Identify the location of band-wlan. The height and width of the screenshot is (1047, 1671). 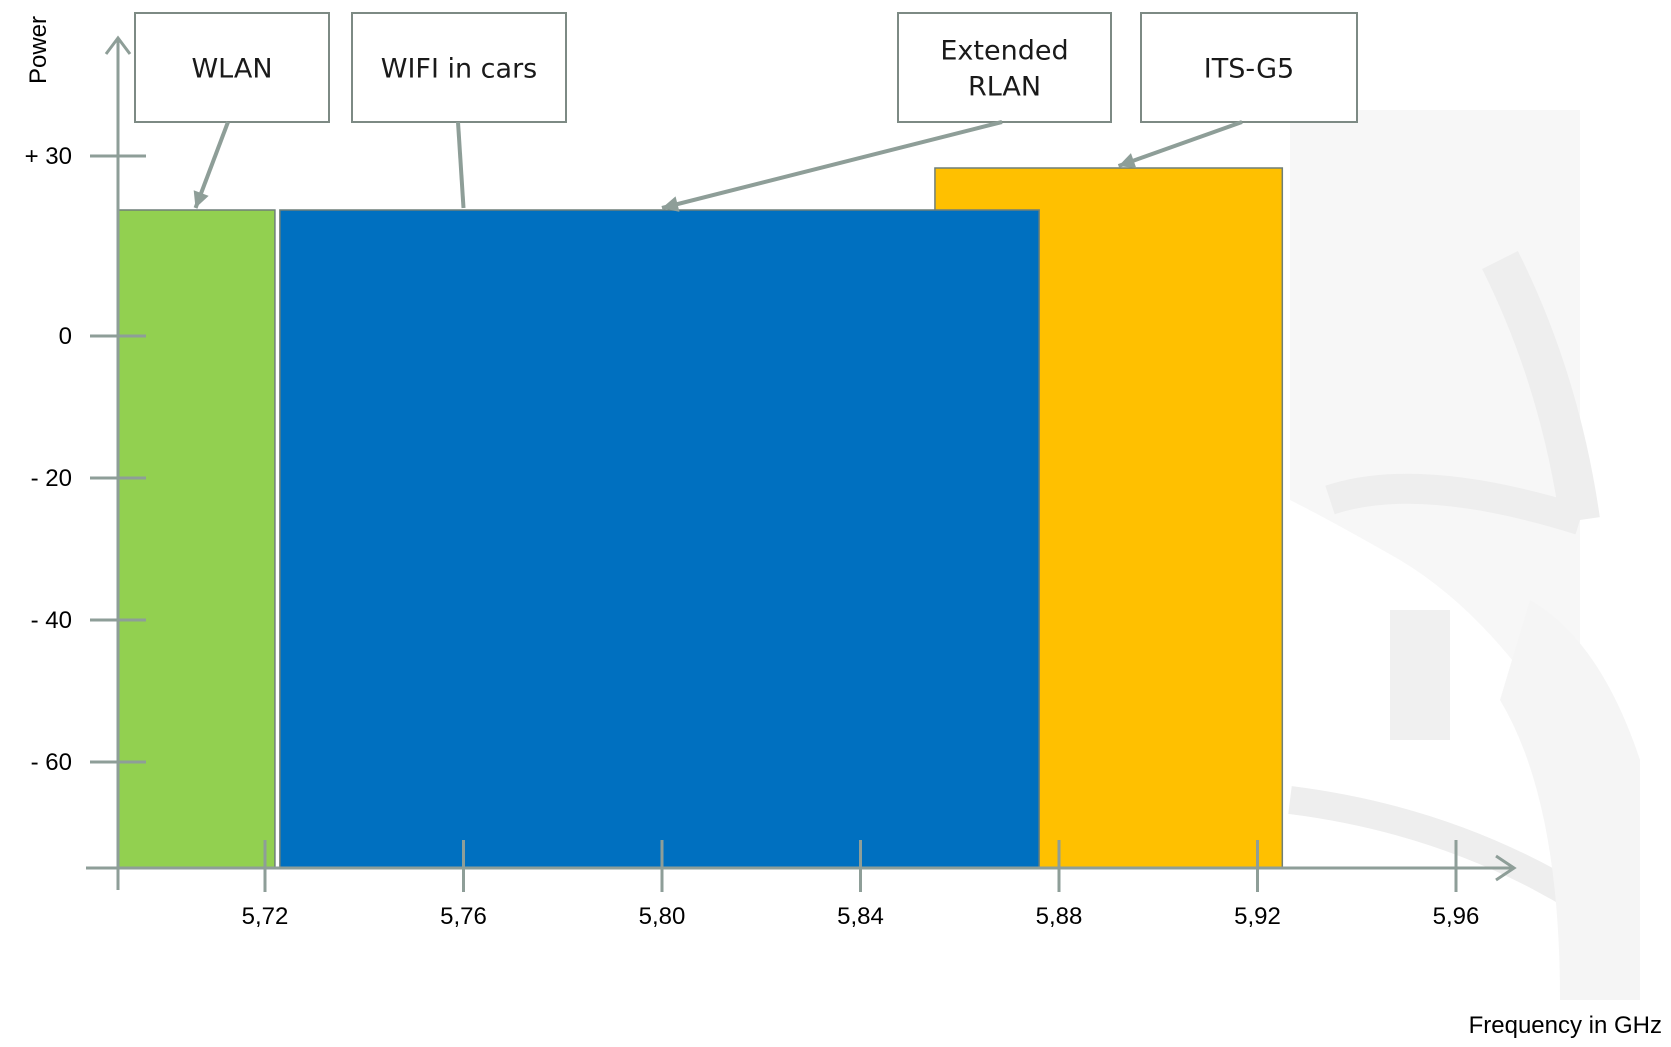
(196, 539).